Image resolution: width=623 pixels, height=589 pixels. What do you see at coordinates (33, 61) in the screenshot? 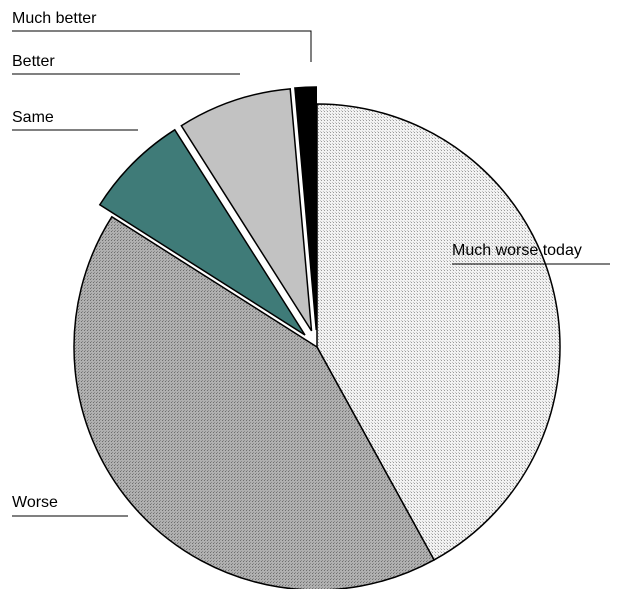
I see `slice-label-better: Better` at bounding box center [33, 61].